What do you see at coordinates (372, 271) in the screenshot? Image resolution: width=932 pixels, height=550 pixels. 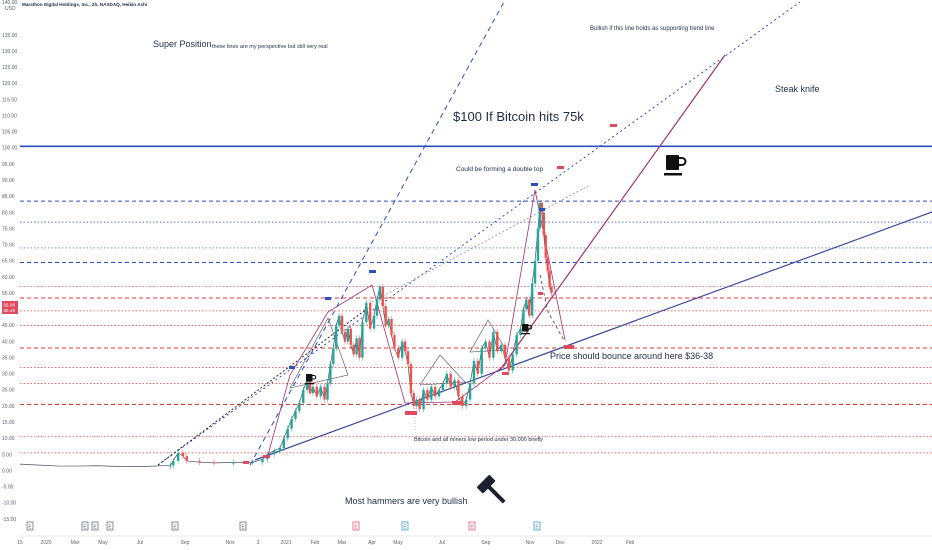 I see `blue-marker` at bounding box center [372, 271].